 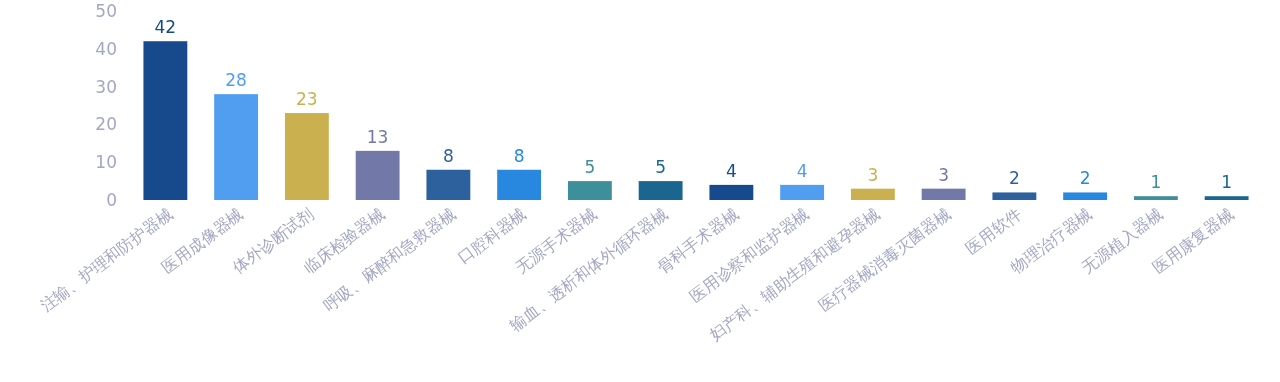 What do you see at coordinates (106, 48) in the screenshot?
I see `y-tick-label: 40` at bounding box center [106, 48].